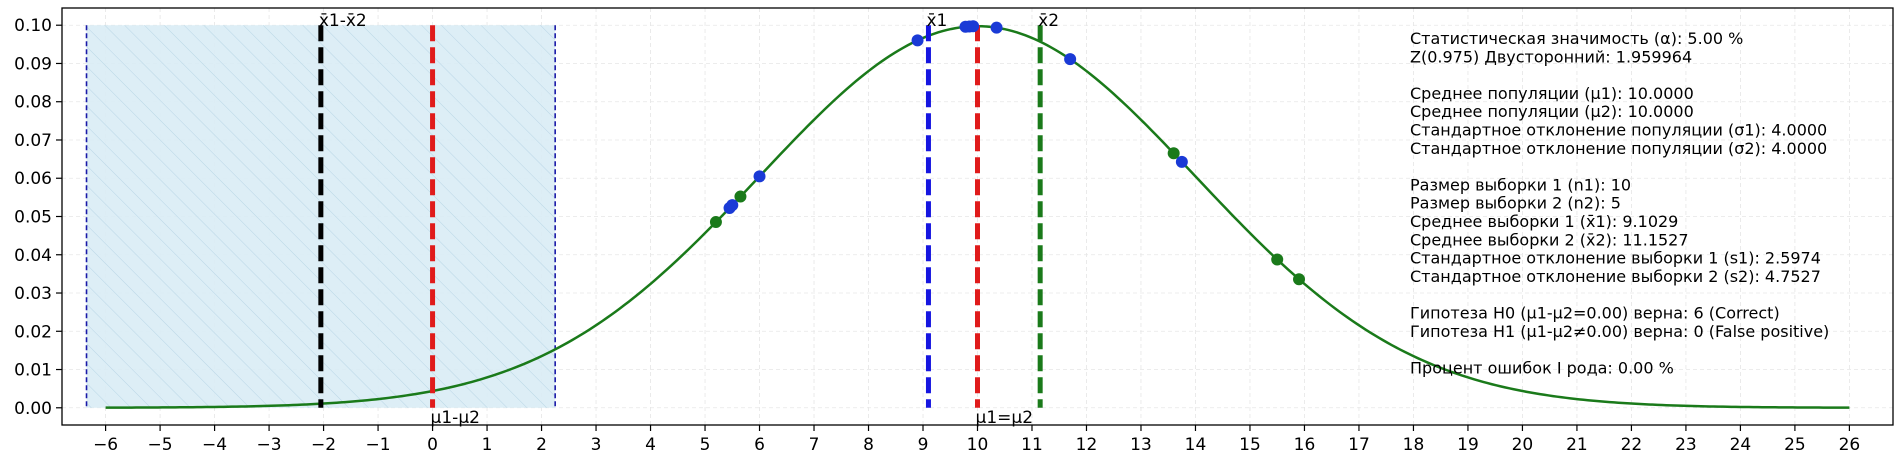 The image size is (1900, 458). I want to click on y-tick-label: 0.10, so click(33, 26).